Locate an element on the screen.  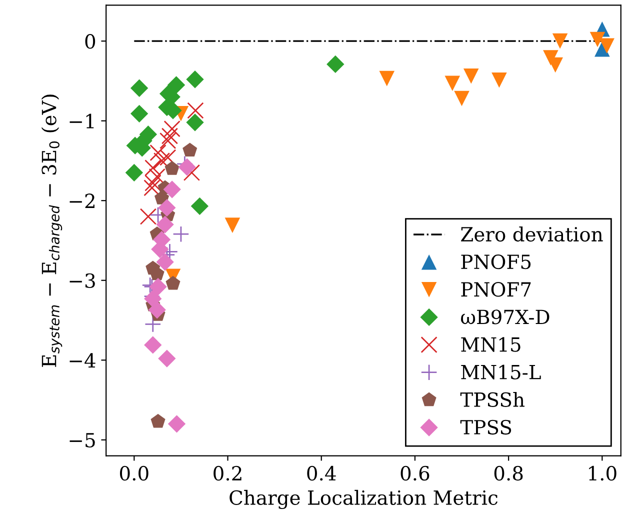
y-tick-label: −5 is located at coordinates (82, 440).